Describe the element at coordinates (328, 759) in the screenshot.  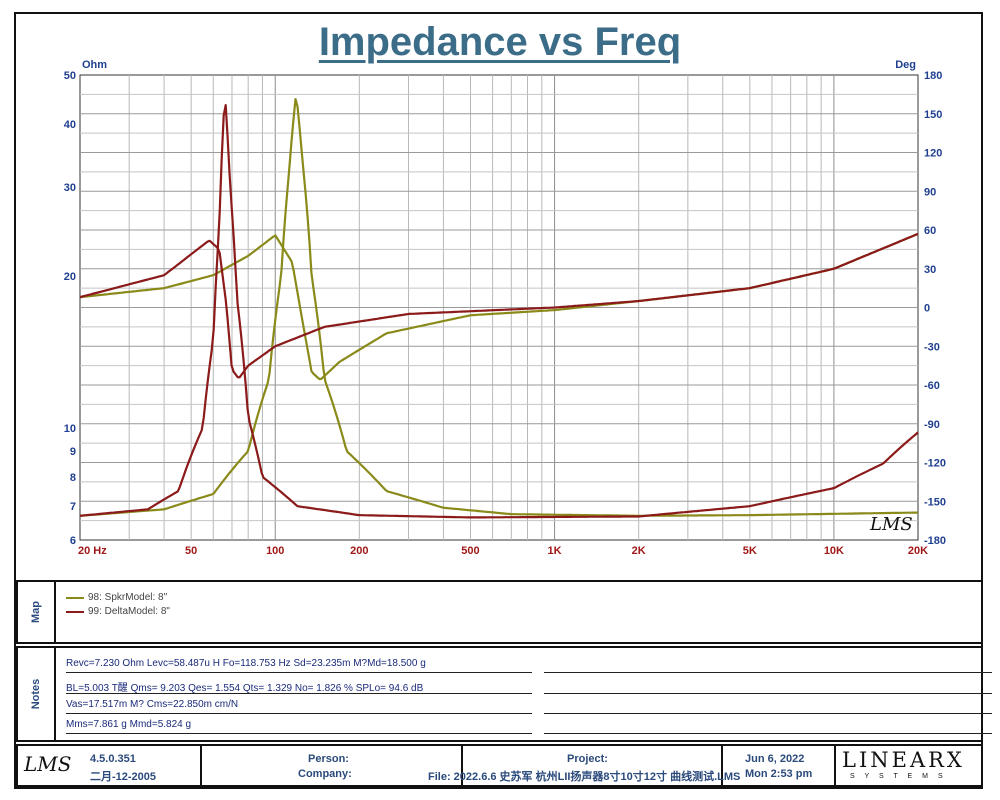
I see `person-label: Person:` at that location.